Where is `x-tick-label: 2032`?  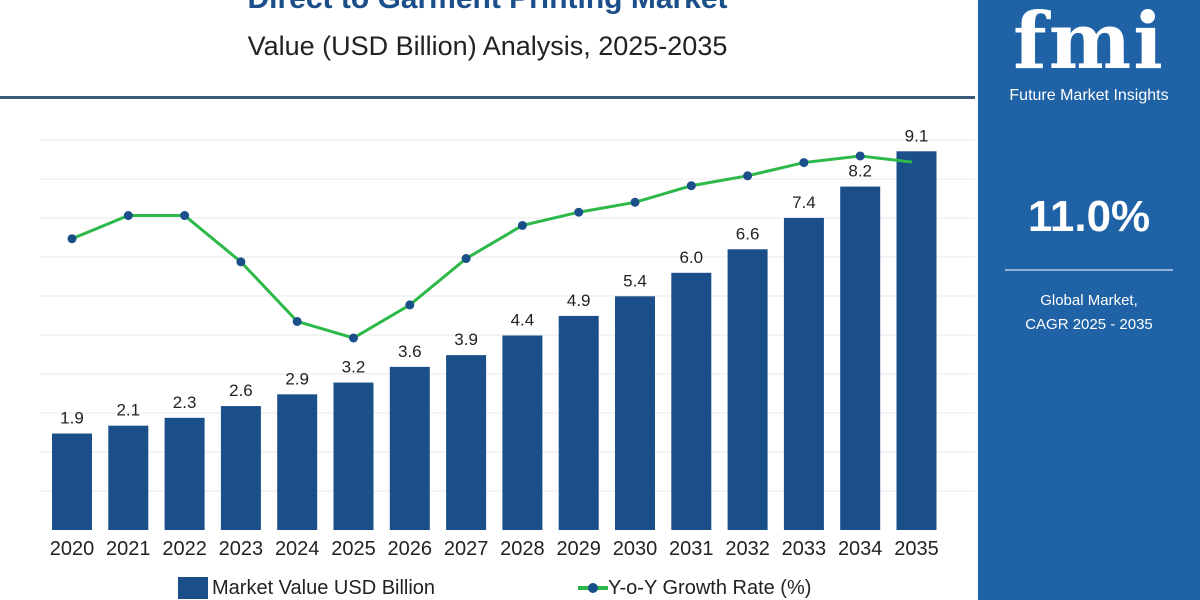
x-tick-label: 2032 is located at coordinates (747, 549).